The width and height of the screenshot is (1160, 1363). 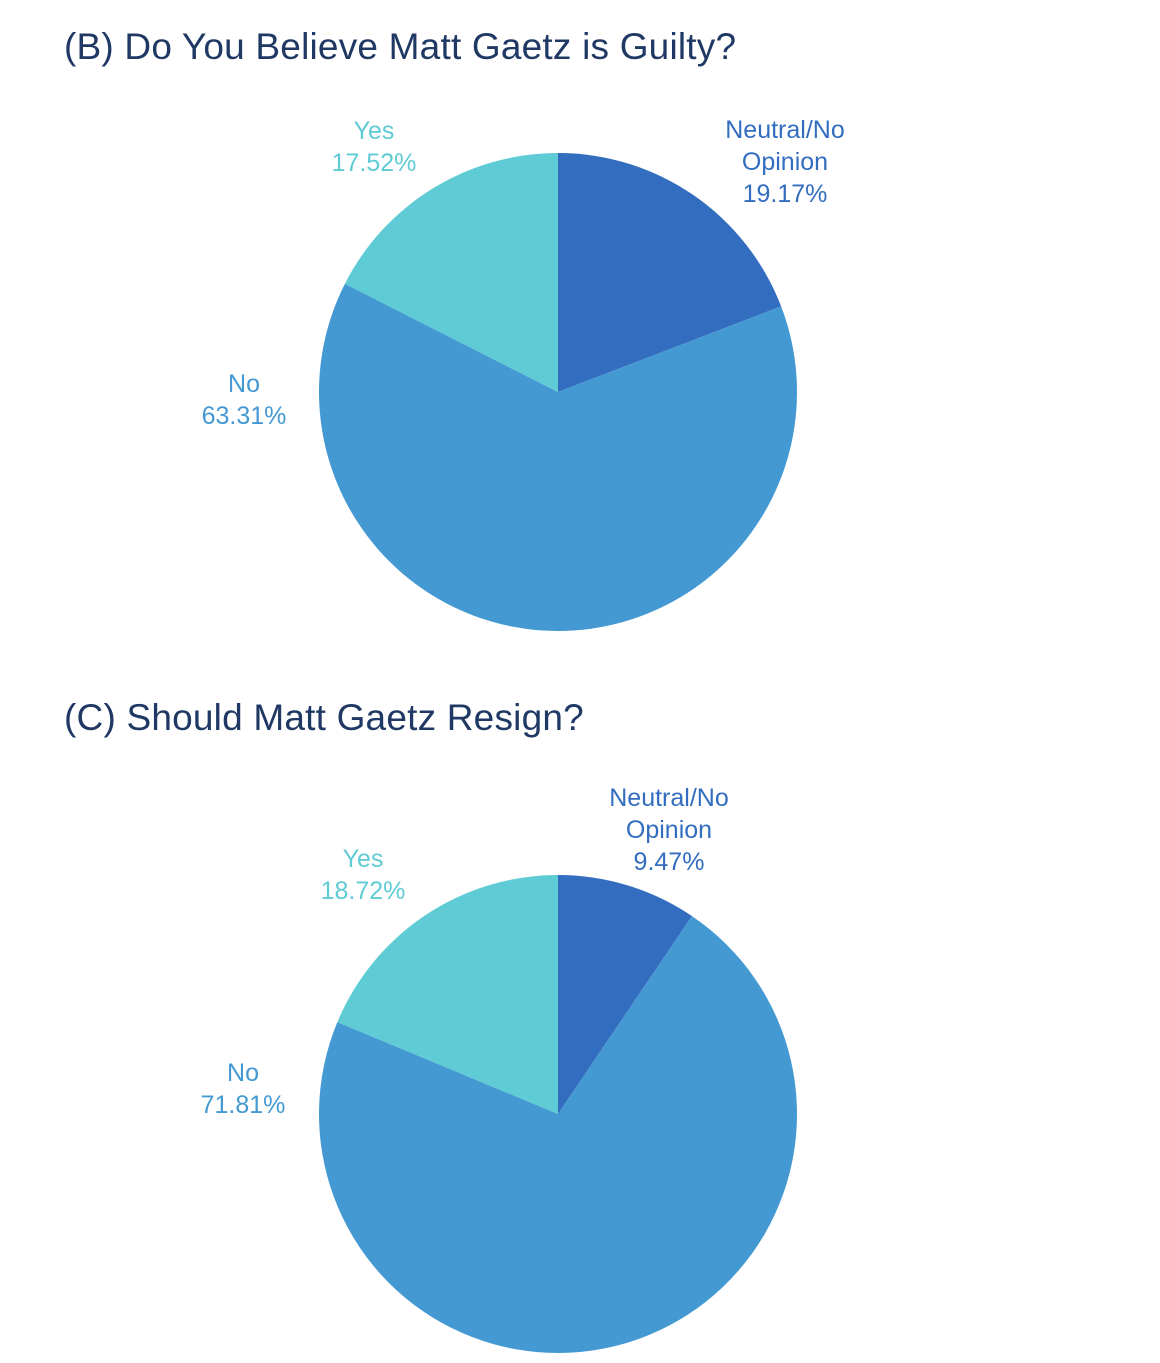 What do you see at coordinates (363, 891) in the screenshot?
I see `pie-value-label: 18.72%` at bounding box center [363, 891].